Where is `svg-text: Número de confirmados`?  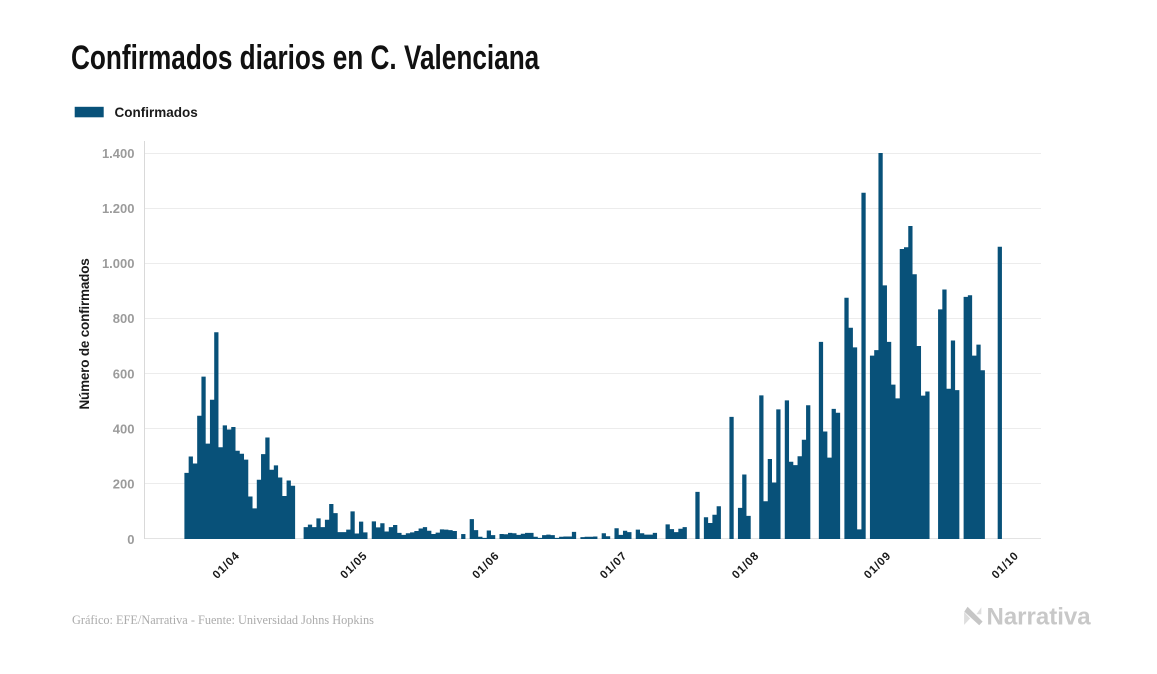 svg-text: Número de confirmados is located at coordinates (84, 333).